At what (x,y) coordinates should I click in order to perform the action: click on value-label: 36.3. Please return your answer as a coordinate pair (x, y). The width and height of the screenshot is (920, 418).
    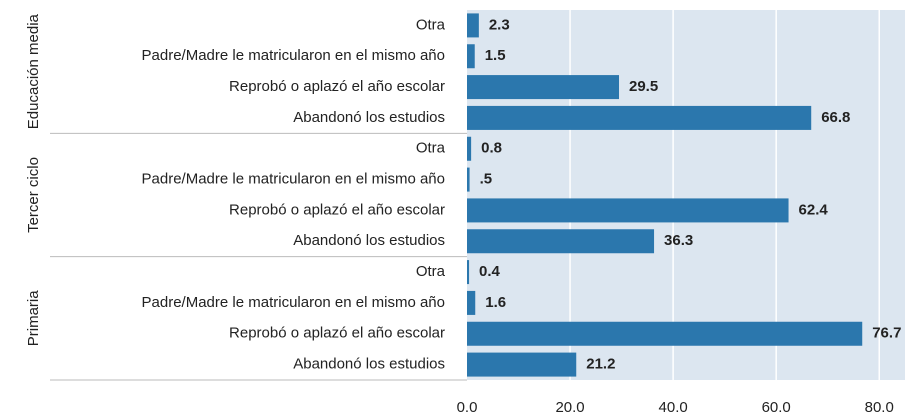
    Looking at the image, I should click on (678, 240).